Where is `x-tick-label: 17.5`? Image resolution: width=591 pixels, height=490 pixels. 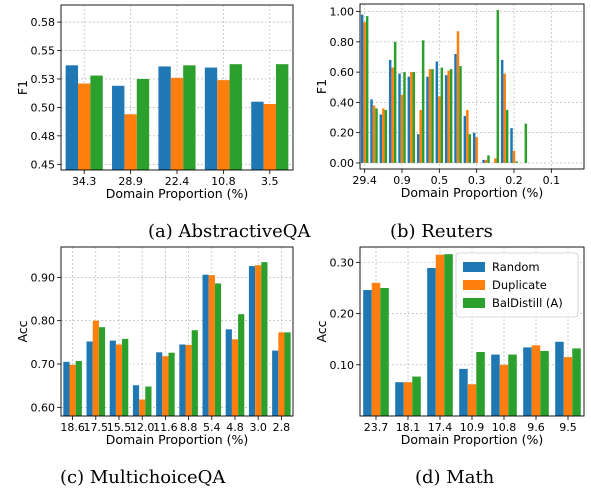
x-tick-label: 17.5 is located at coordinates (96, 427).